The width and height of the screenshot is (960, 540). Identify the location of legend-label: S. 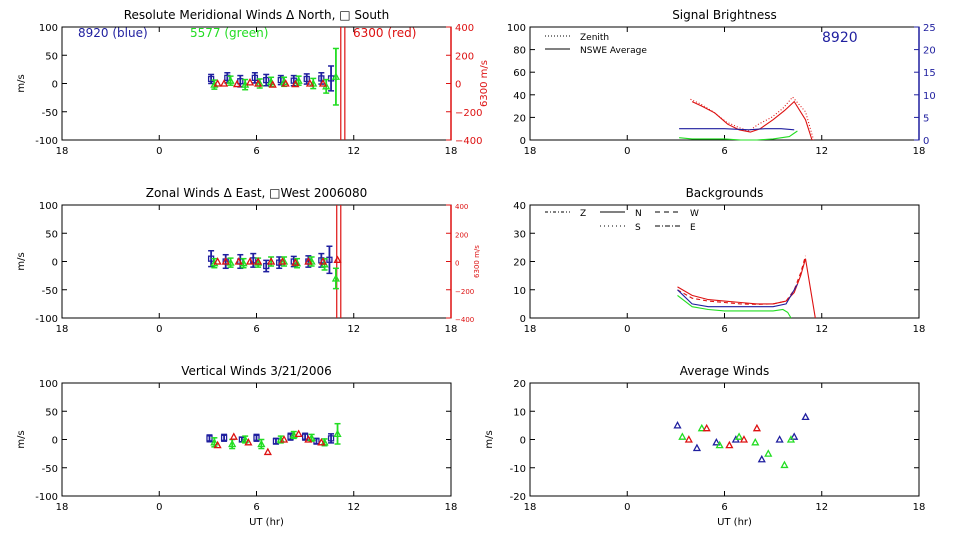
(638, 228).